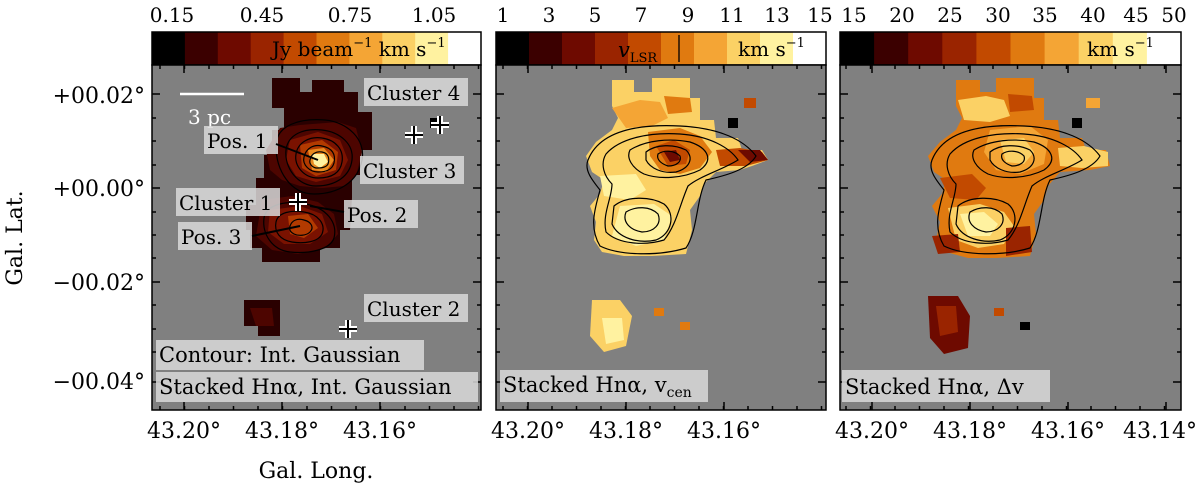  I want to click on caption-width-text: Stacked Hnα, Δv, so click(934, 387).